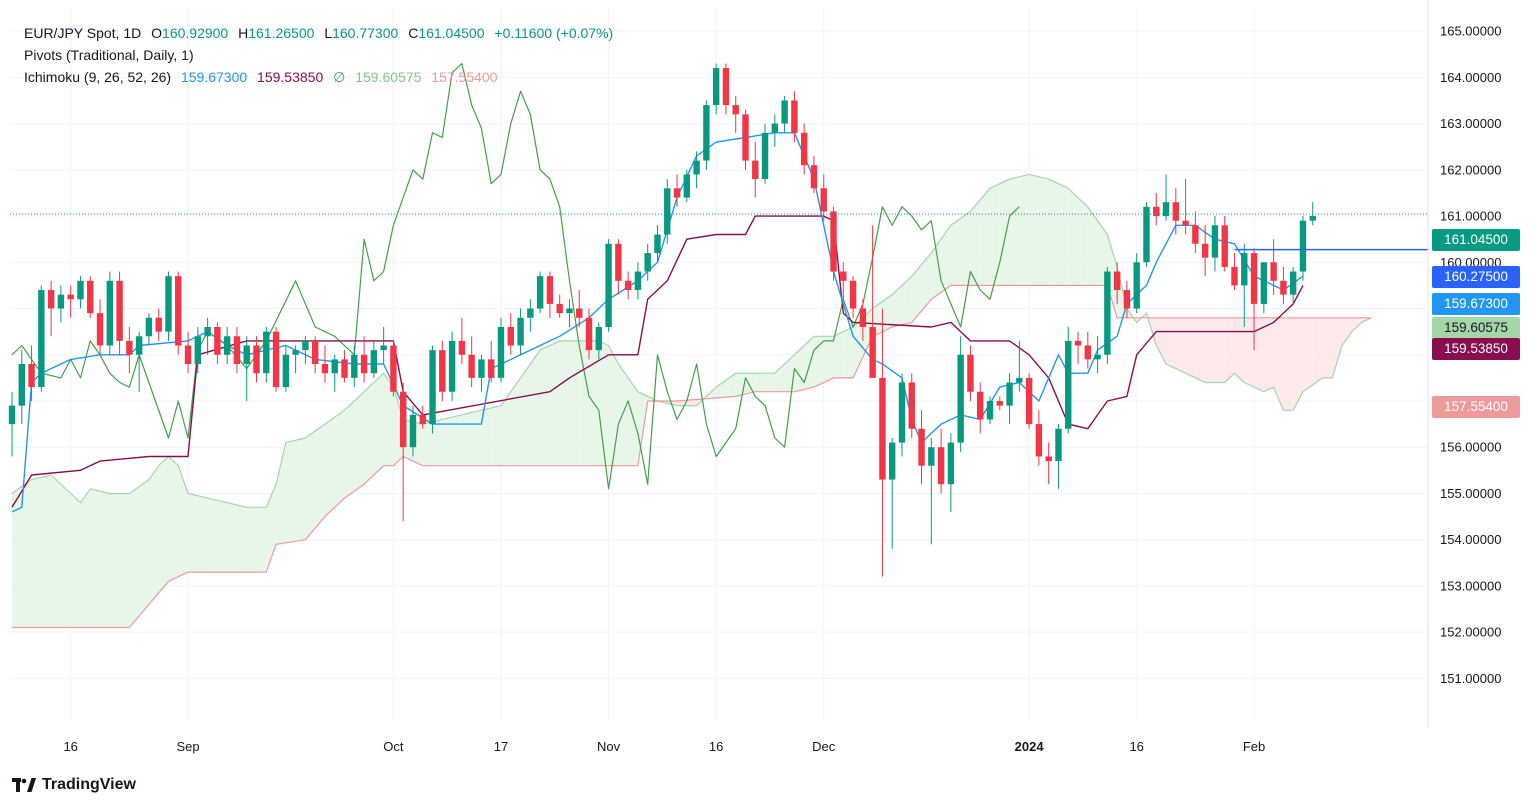 The height and width of the screenshot is (809, 1536). I want to click on pivots-label: Pivots (Traditional, Daily, 1), so click(109, 55).